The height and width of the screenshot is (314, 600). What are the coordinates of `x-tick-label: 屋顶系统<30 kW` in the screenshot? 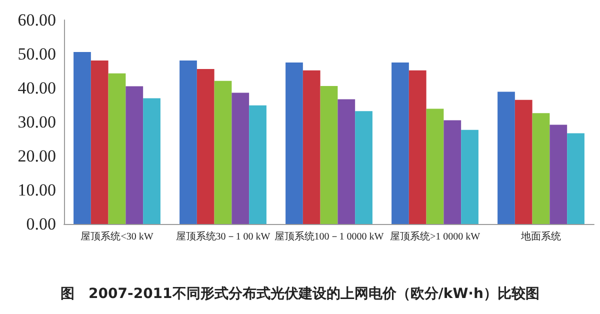 It's located at (117, 236).